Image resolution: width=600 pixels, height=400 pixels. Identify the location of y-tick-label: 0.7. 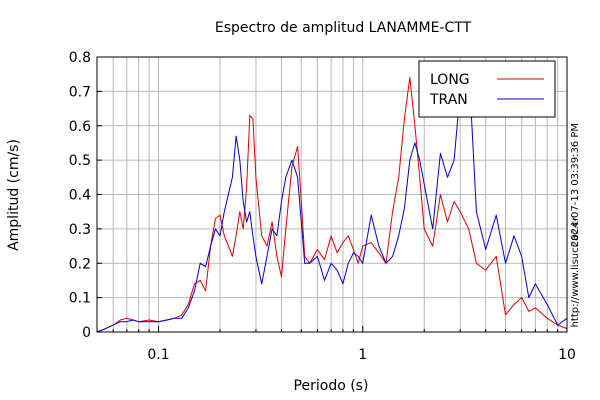
(80, 92).